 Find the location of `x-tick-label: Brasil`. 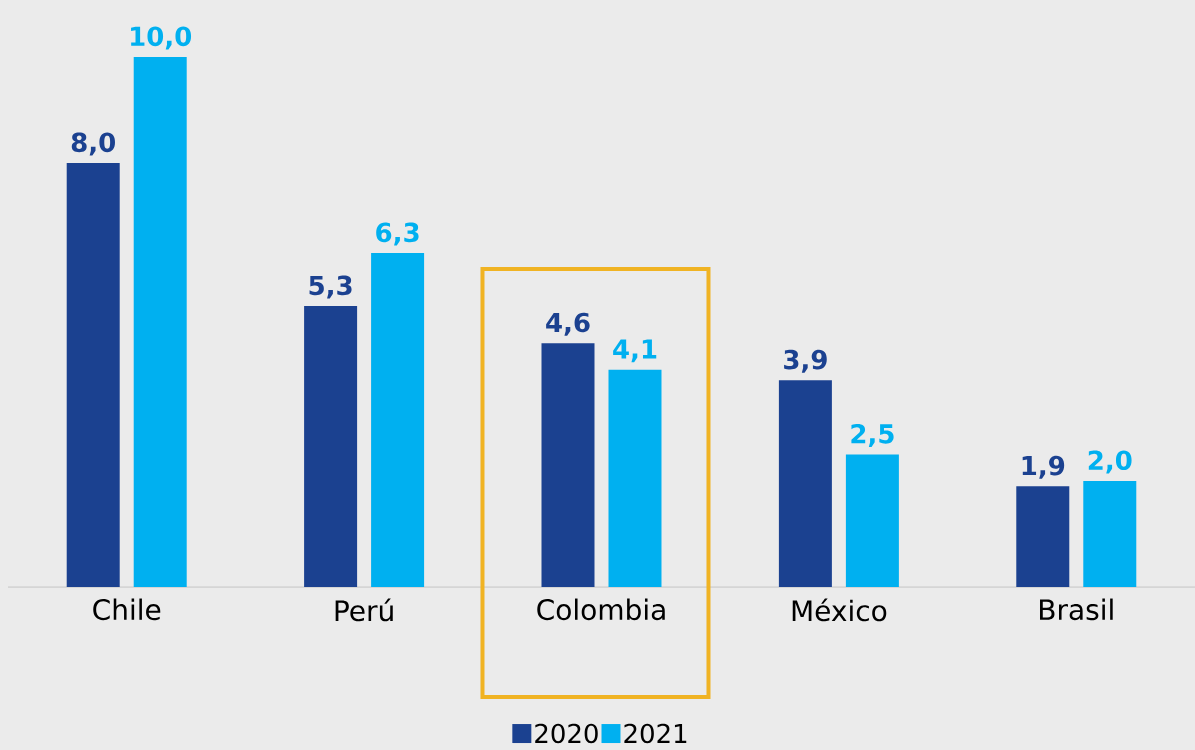

x-tick-label: Brasil is located at coordinates (1076, 609).